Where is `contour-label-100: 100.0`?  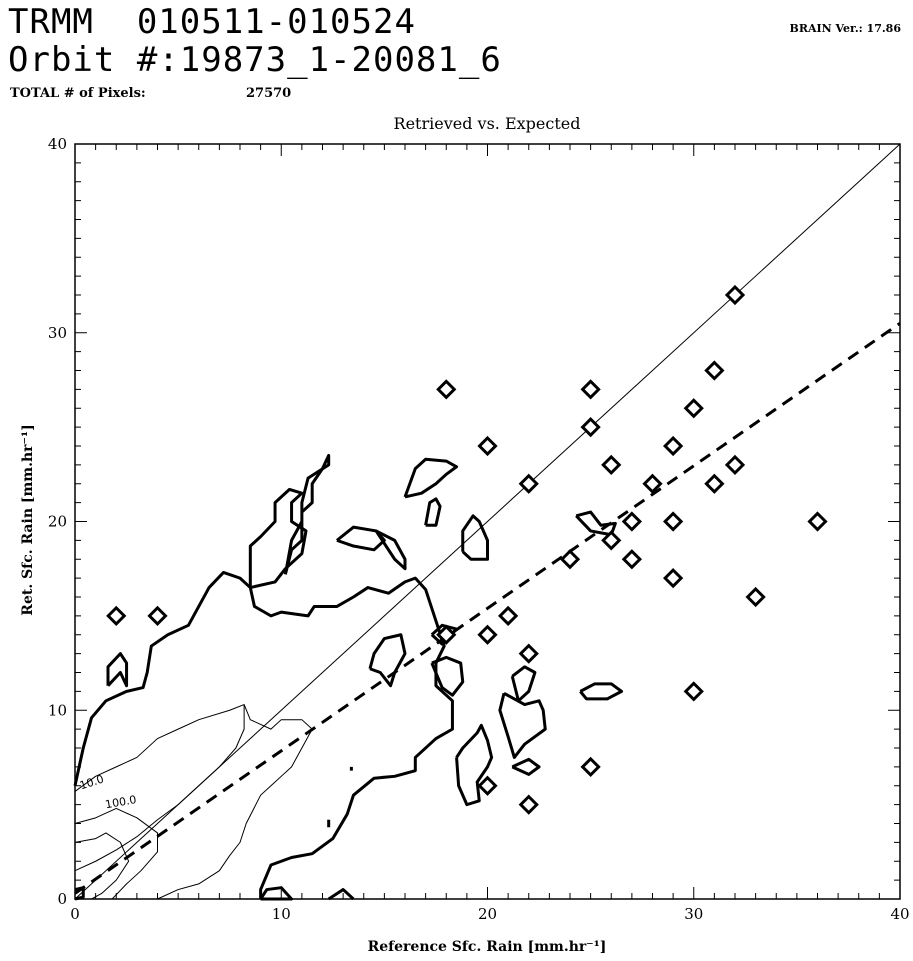
contour-label-100: 100.0 is located at coordinates (120, 802).